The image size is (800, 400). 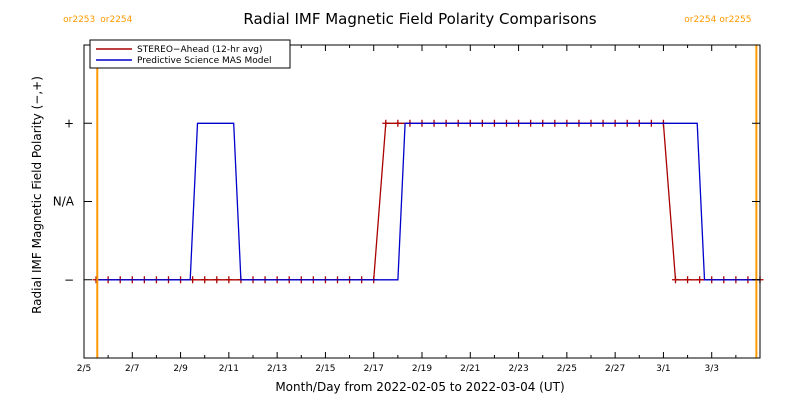 What do you see at coordinates (518, 369) in the screenshot?
I see `x-tick-label: 2/23` at bounding box center [518, 369].